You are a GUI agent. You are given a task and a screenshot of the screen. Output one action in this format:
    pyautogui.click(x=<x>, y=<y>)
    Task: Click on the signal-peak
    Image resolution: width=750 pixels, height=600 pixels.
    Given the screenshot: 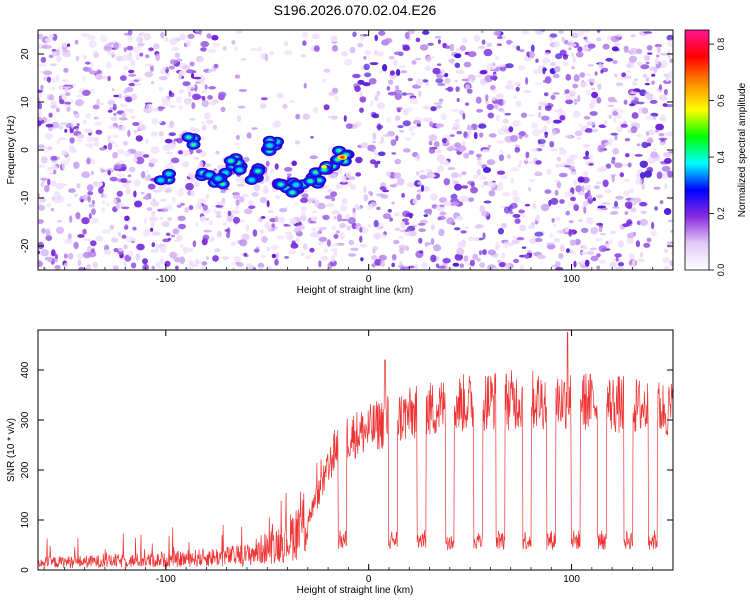 What is the action you would take?
    pyautogui.click(x=342, y=157)
    